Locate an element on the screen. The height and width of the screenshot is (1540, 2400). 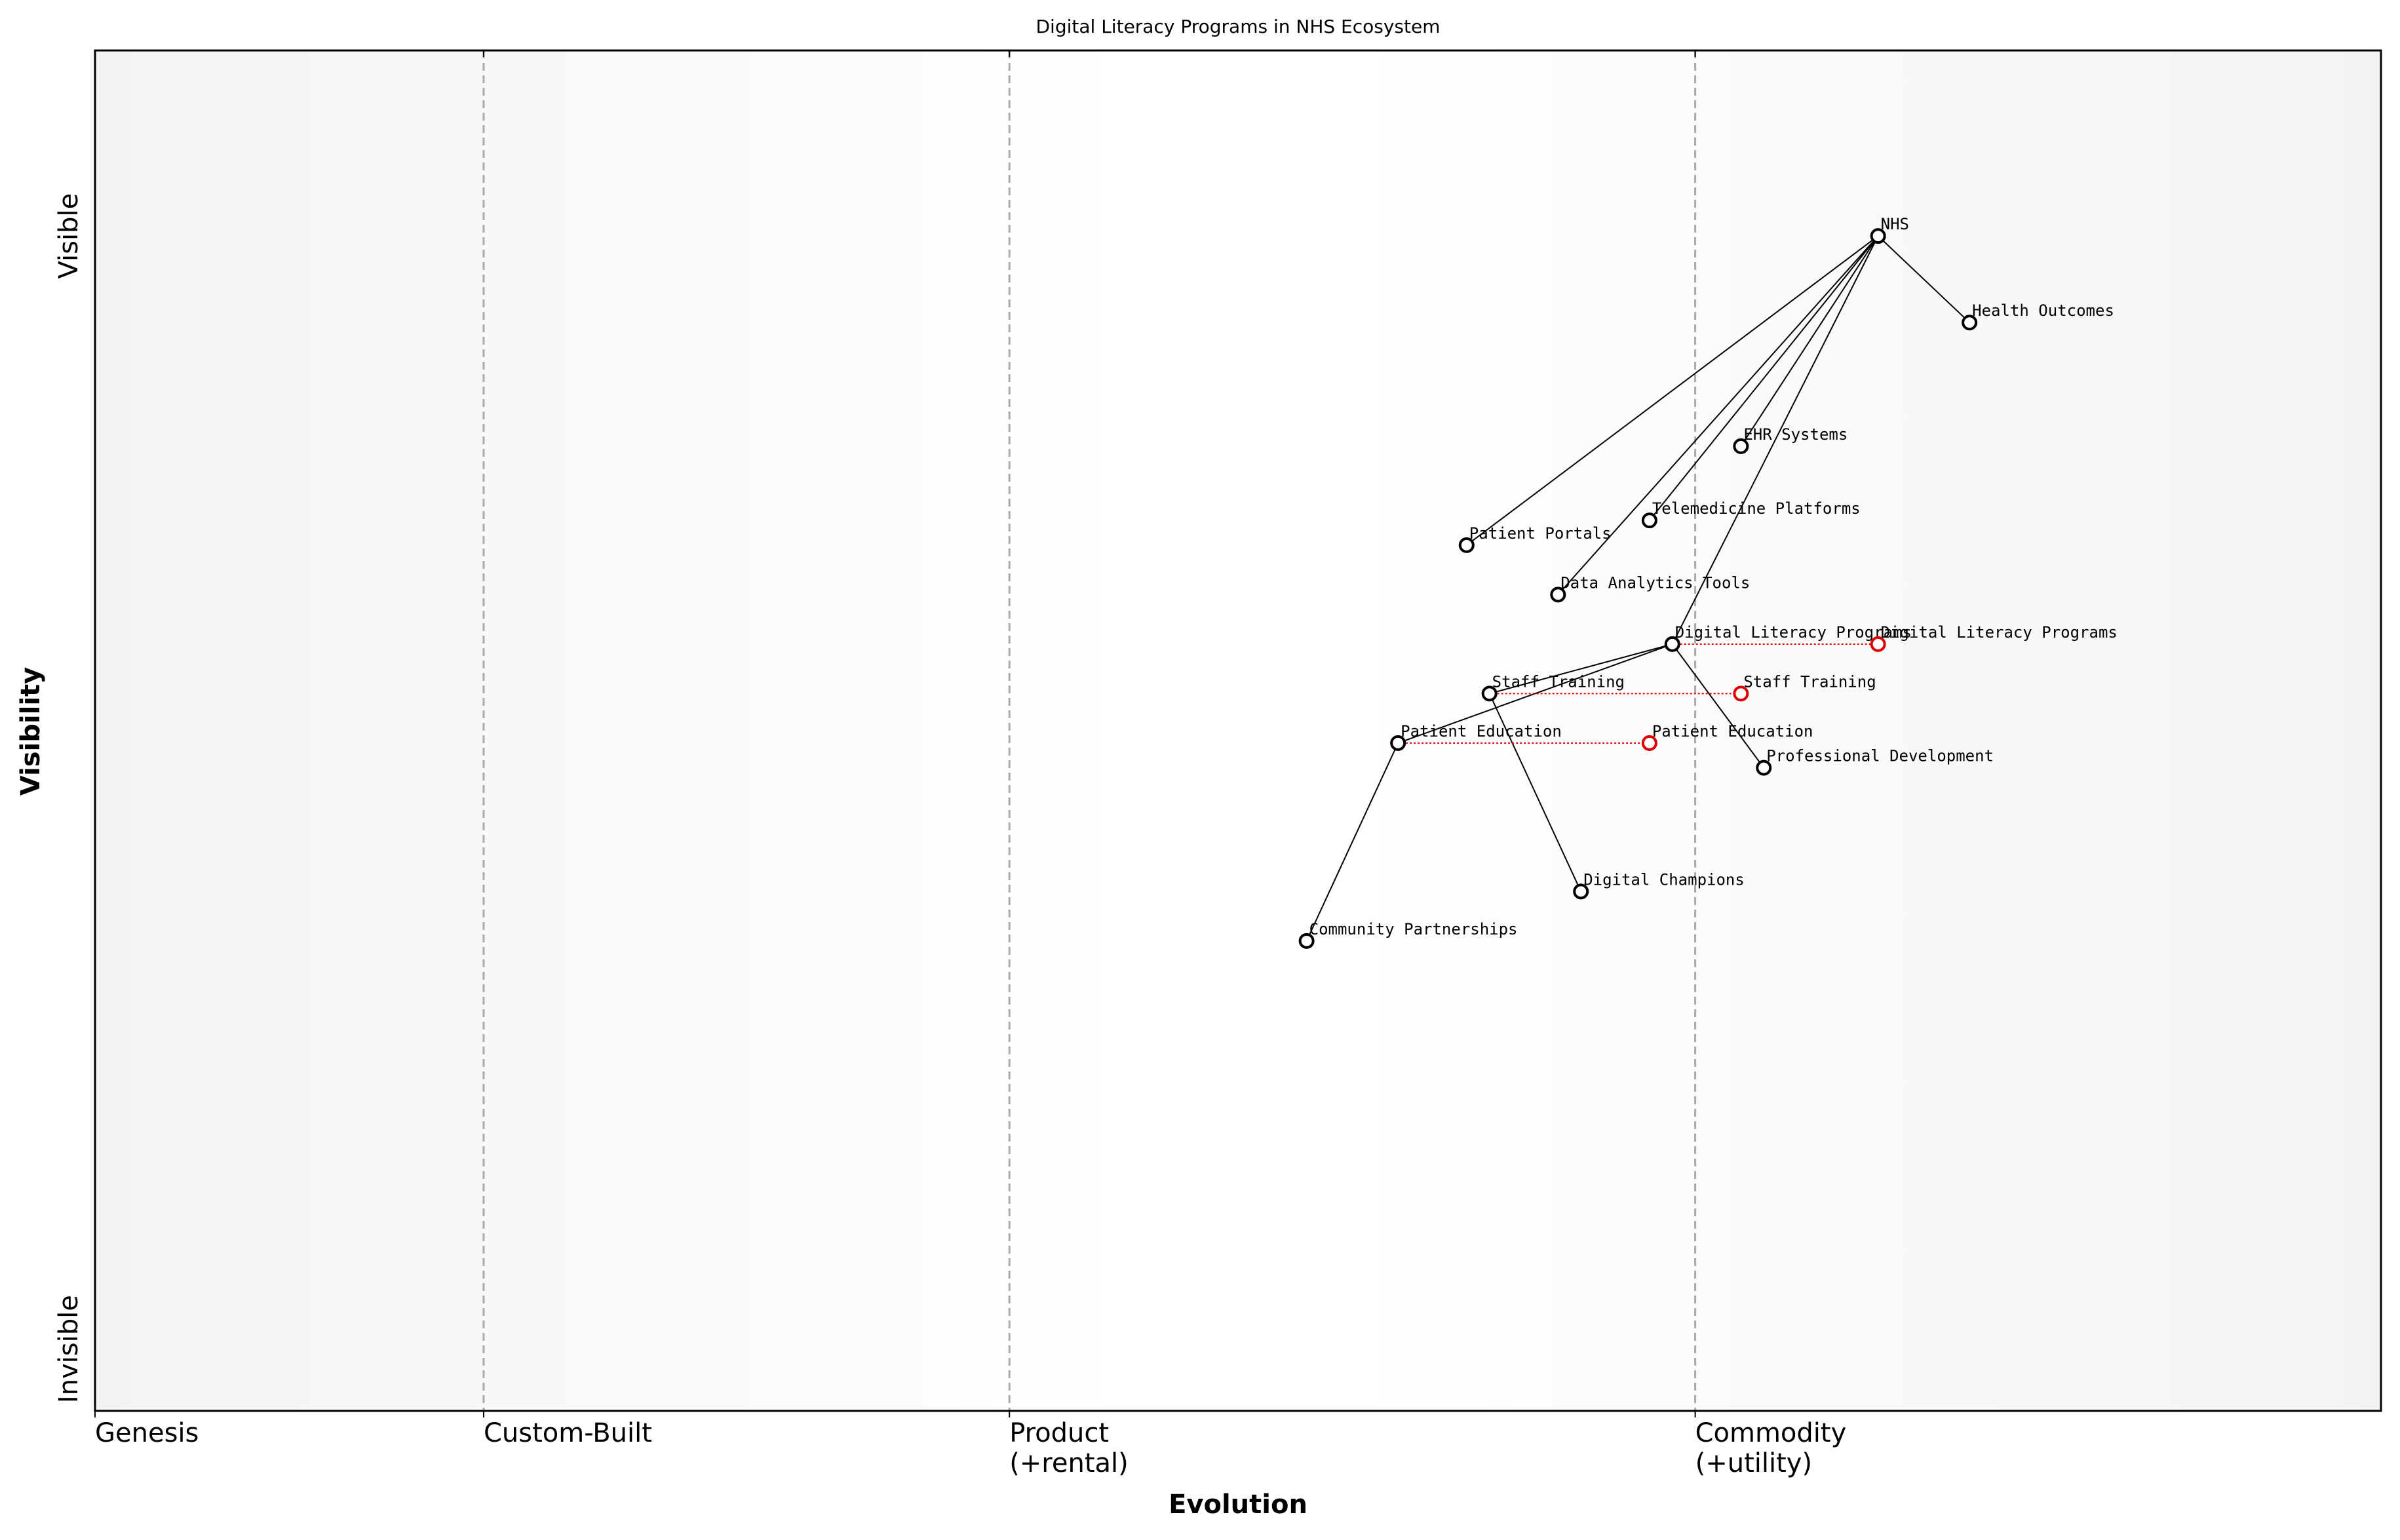
node-label: Data Analytics Tools is located at coordinates (1655, 582).